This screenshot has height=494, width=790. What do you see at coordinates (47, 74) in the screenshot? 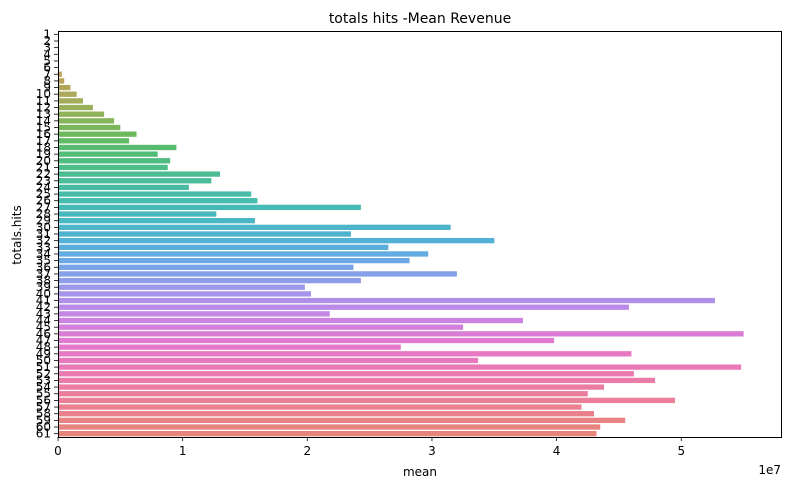
I see `y-tick-label: 7` at bounding box center [47, 74].